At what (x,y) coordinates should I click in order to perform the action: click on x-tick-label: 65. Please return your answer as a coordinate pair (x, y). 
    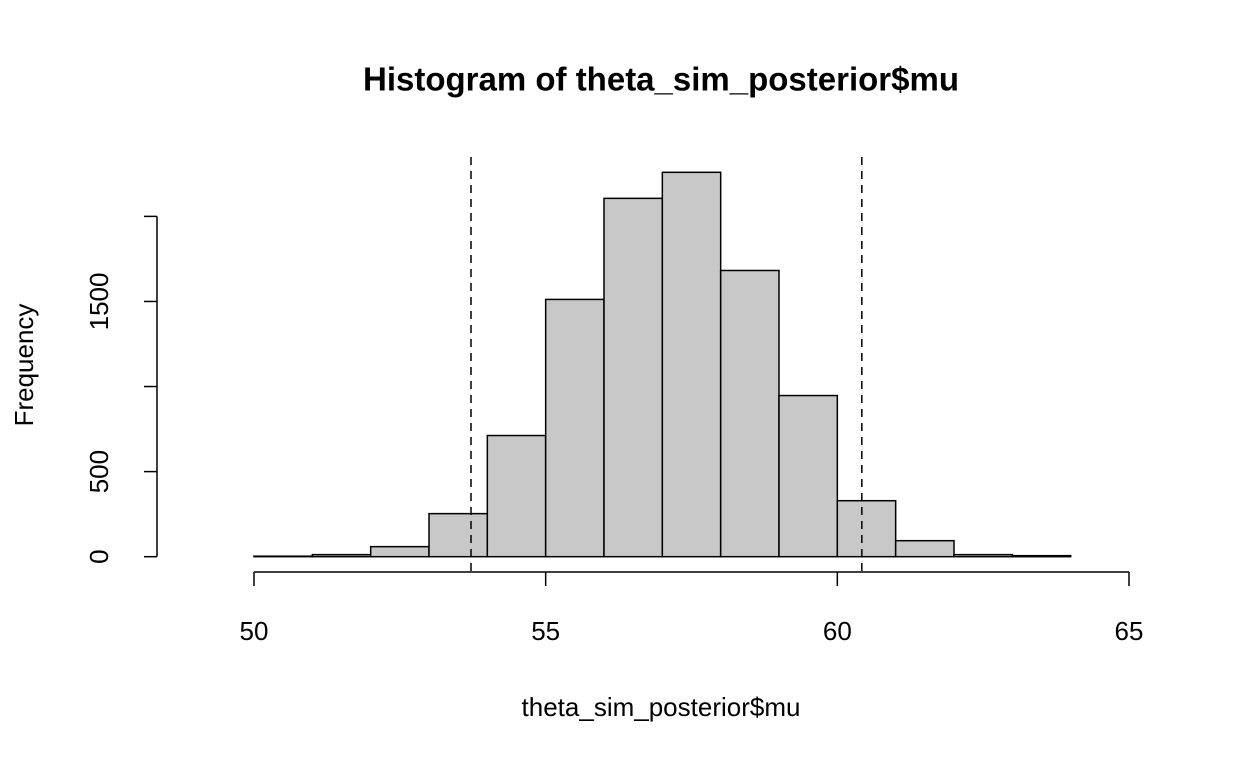
    Looking at the image, I should click on (1129, 631).